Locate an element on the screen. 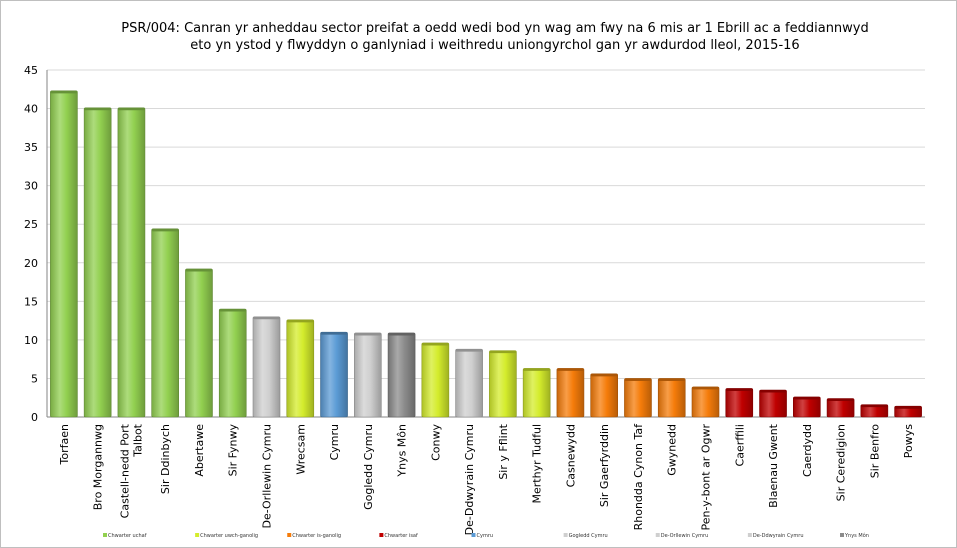 The width and height of the screenshot is (957, 548). x-tick-label: Gwynedd is located at coordinates (672, 450).